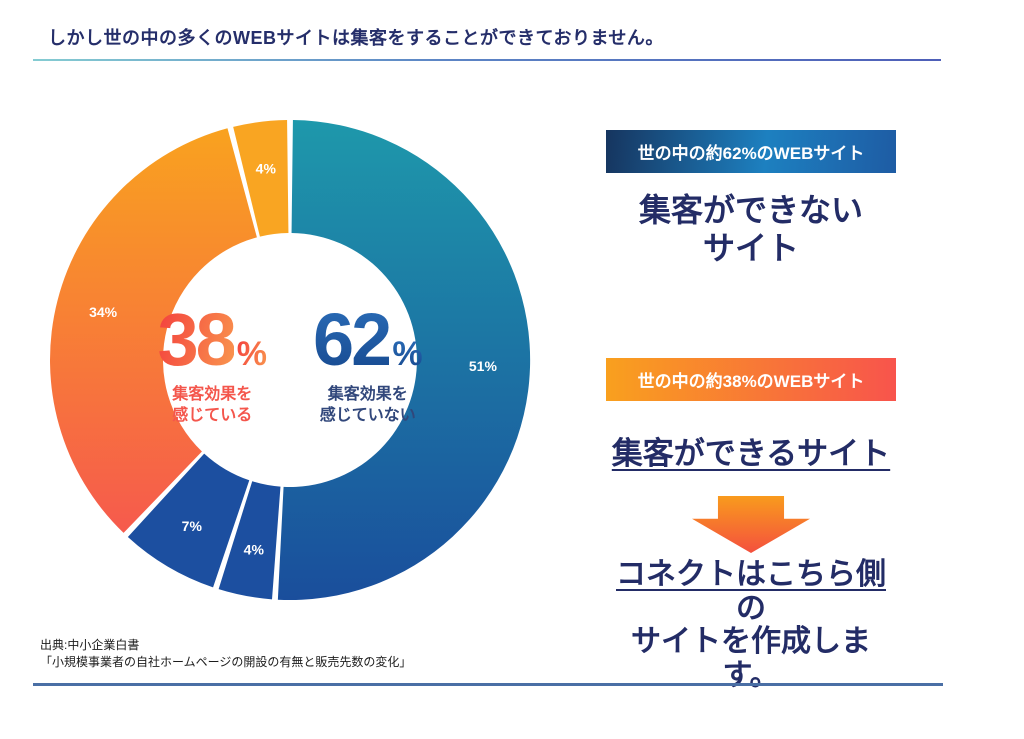 The width and height of the screenshot is (1024, 739). What do you see at coordinates (750, 210) in the screenshot?
I see `headline-cannot-attract-line1: 集客ができない` at bounding box center [750, 210].